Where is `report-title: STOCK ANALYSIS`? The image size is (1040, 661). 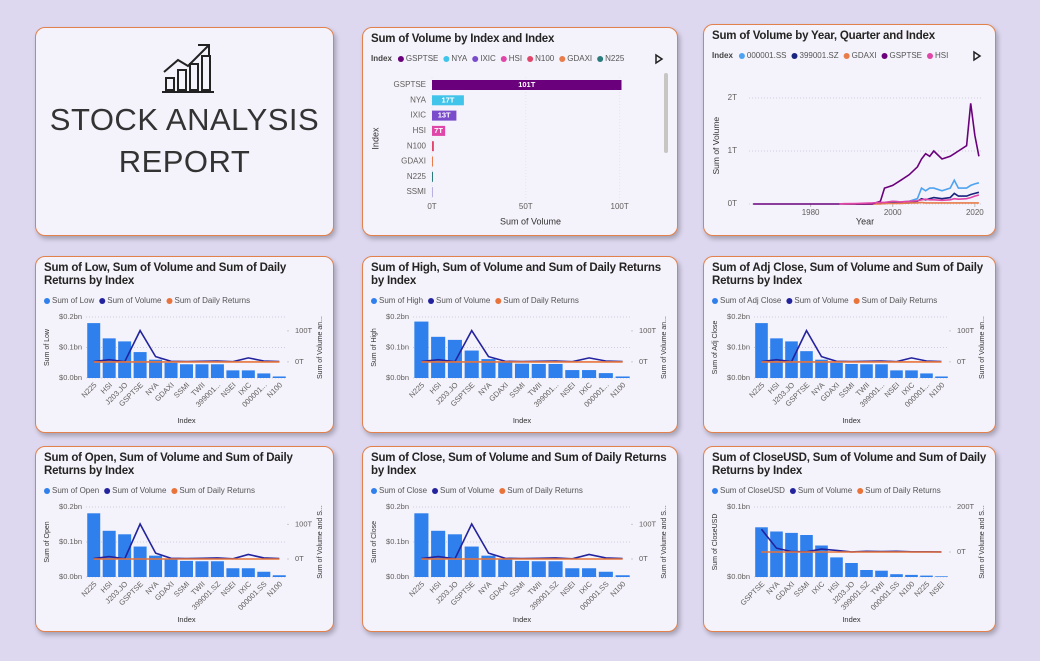 report-title: STOCK ANALYSIS is located at coordinates (184, 119).